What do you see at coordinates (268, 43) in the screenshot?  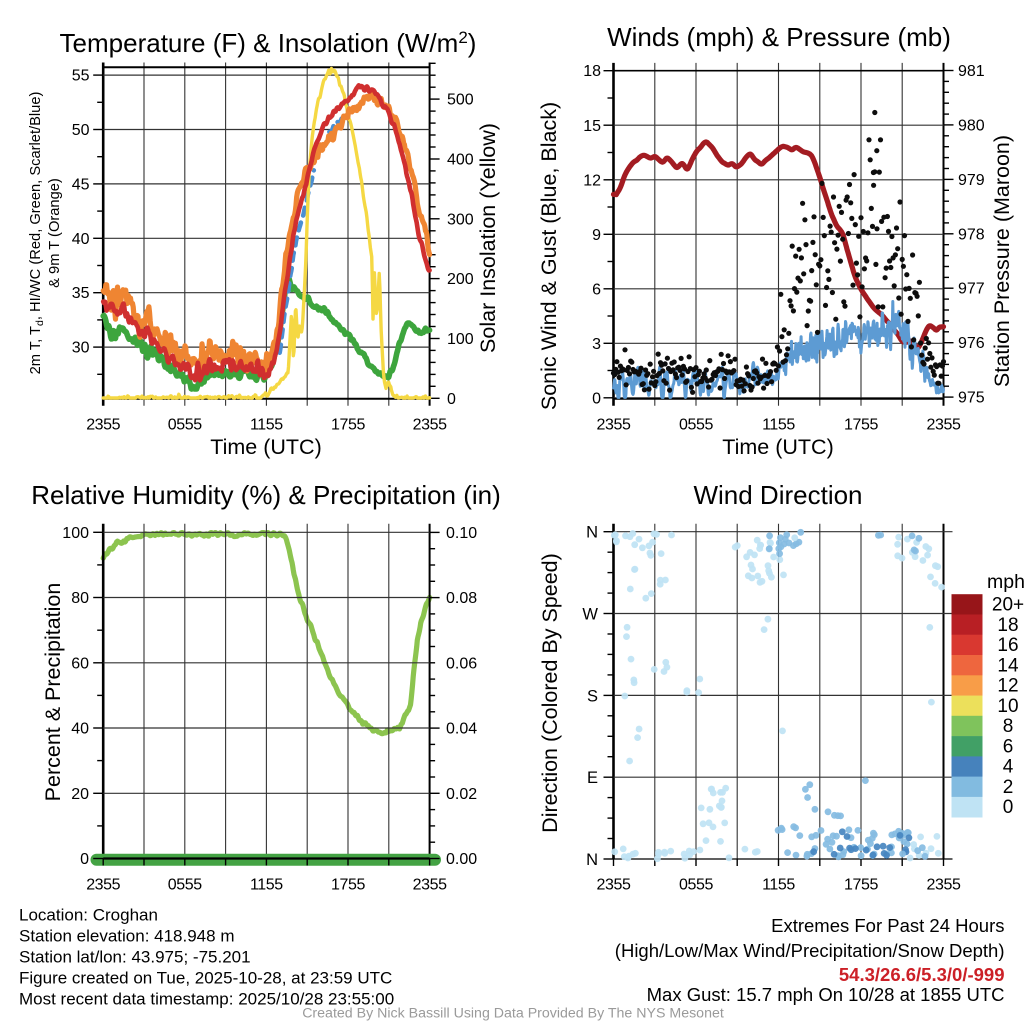 I see `svg-text:Temperature (F) & Insolation (: Temperature (F) & Insolation (W/m2)` at bounding box center [268, 43].